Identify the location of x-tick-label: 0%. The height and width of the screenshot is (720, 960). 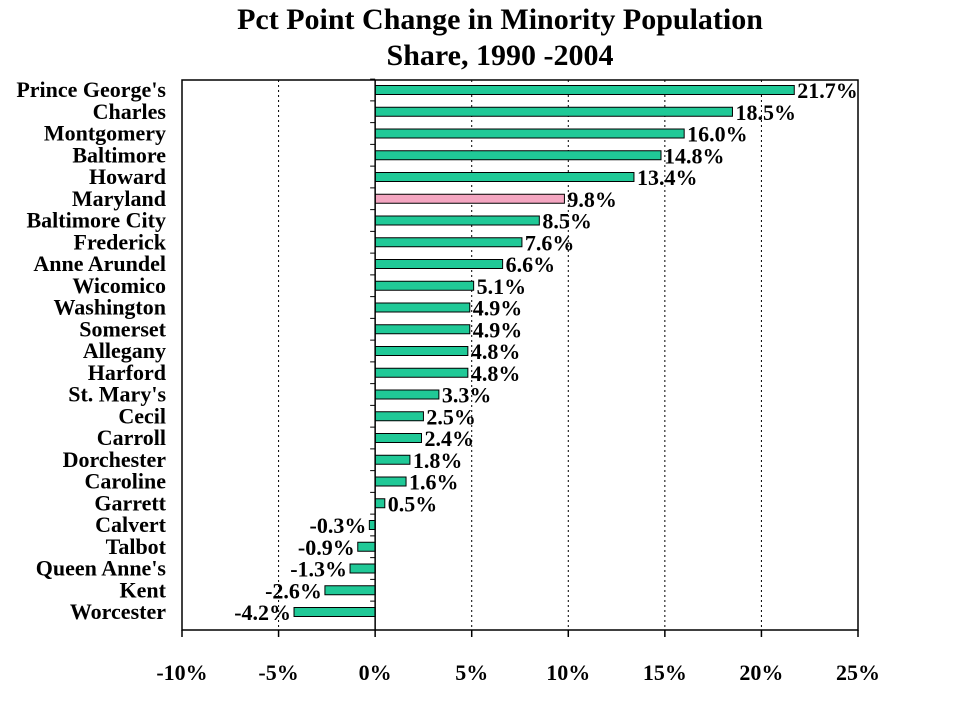
(375, 672).